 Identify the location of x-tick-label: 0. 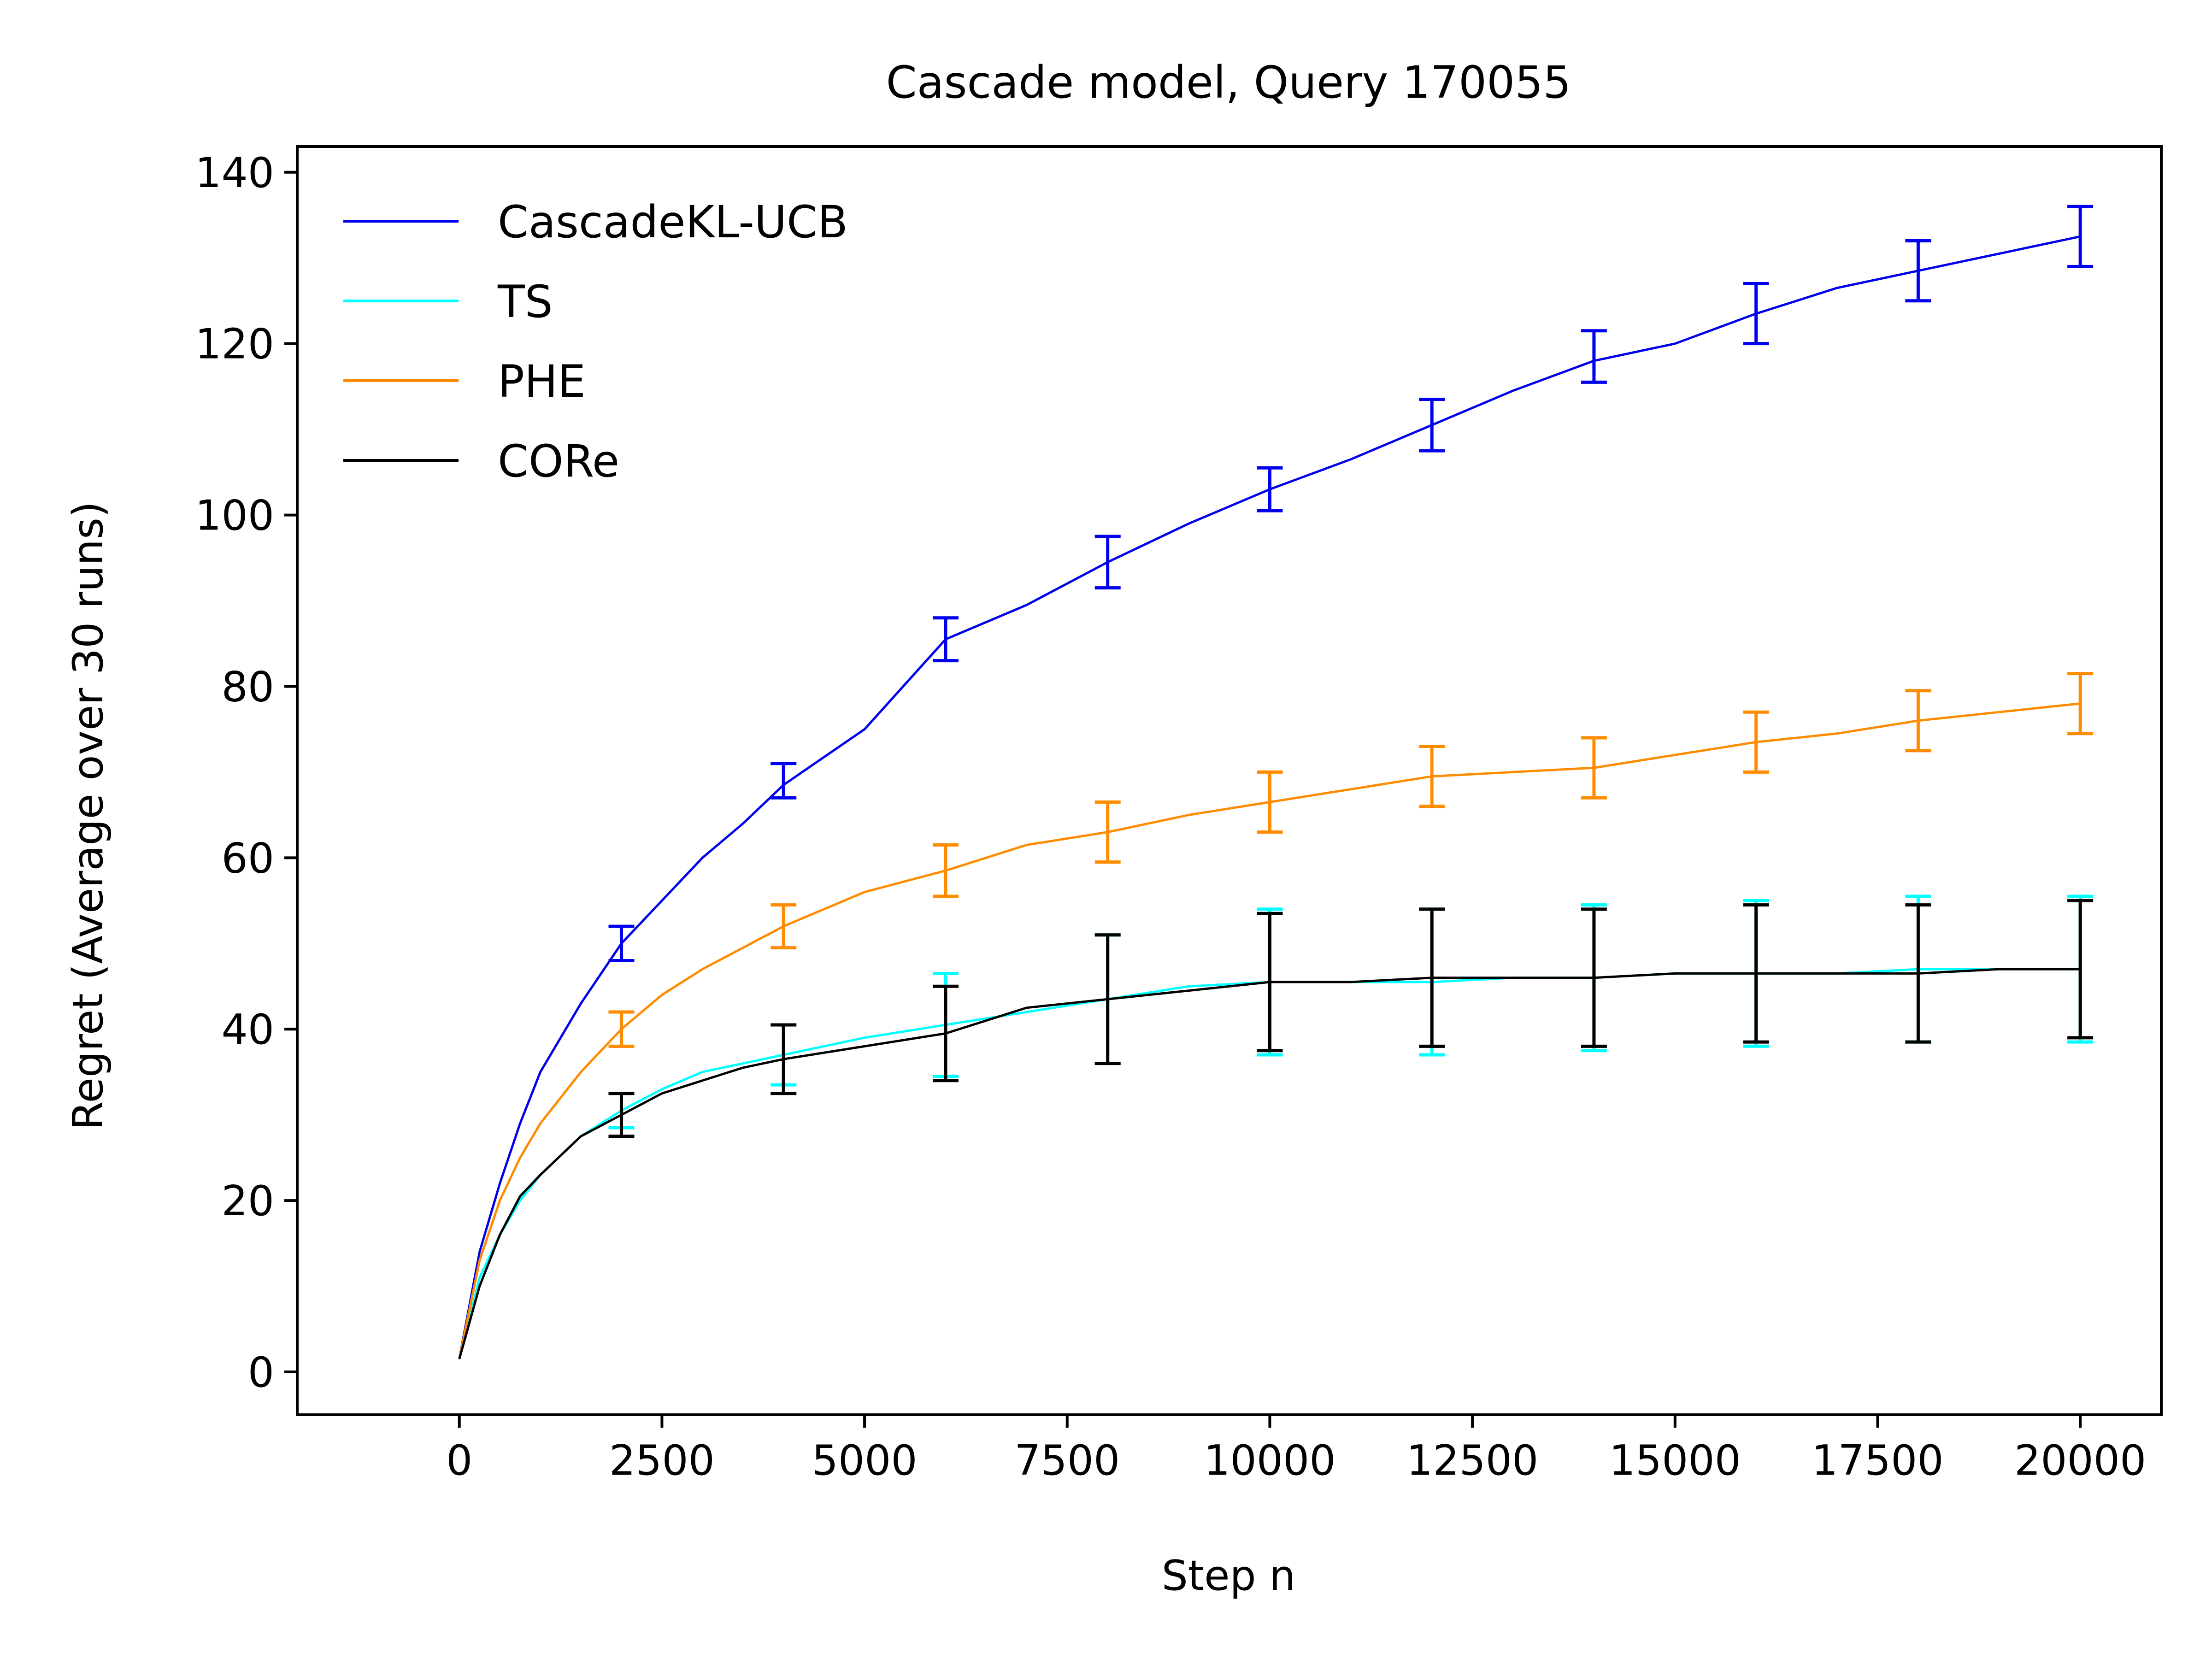
(459, 1460).